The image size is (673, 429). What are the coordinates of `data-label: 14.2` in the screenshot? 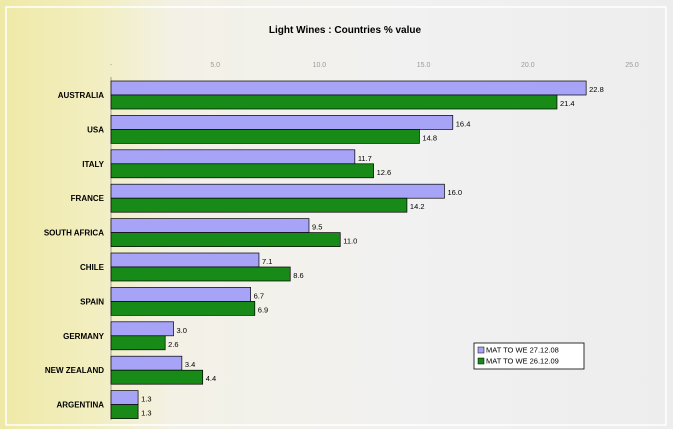 It's located at (417, 206).